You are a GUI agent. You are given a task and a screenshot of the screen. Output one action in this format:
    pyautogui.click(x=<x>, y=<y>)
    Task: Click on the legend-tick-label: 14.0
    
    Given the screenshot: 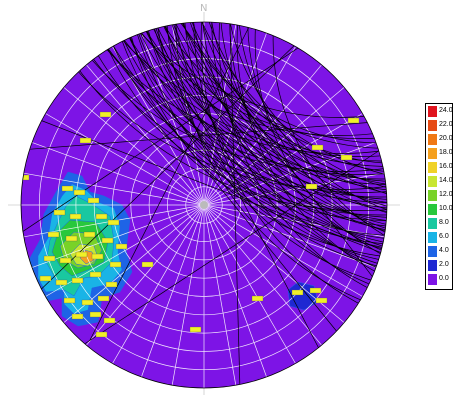 What is the action you would take?
    pyautogui.click(x=446, y=180)
    